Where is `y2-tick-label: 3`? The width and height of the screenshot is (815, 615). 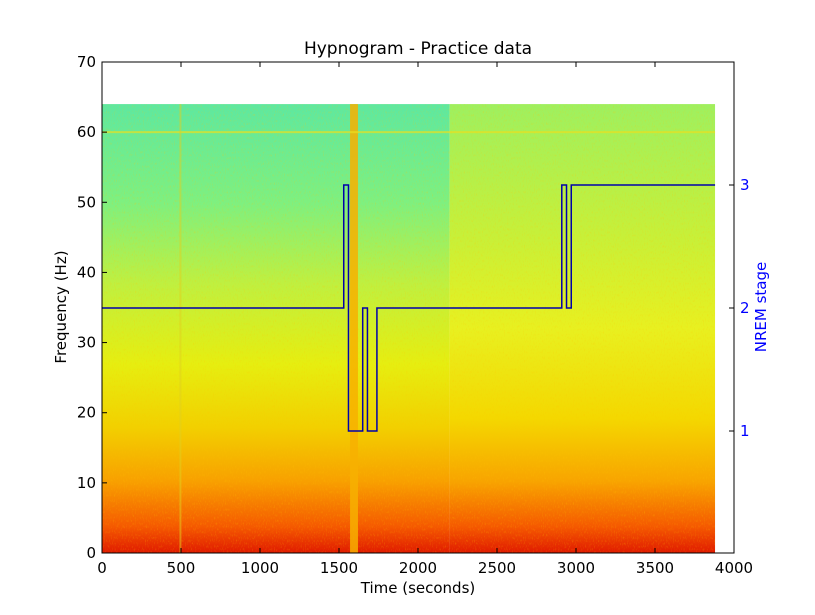 y2-tick-label: 3 is located at coordinates (745, 185).